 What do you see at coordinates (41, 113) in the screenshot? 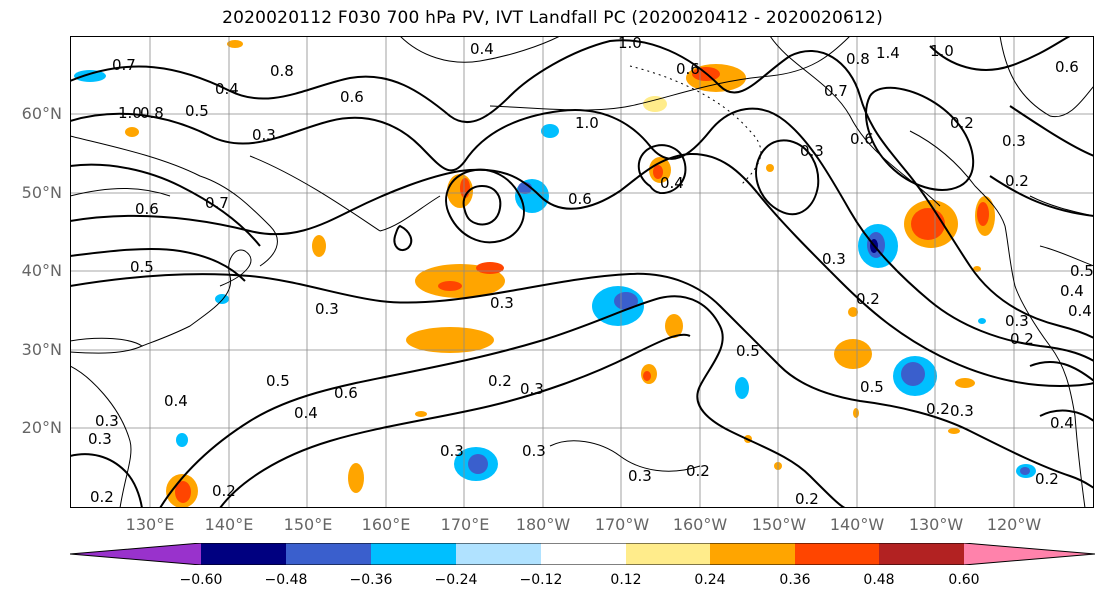
I see `lat-label-60: 60°N` at bounding box center [41, 113].